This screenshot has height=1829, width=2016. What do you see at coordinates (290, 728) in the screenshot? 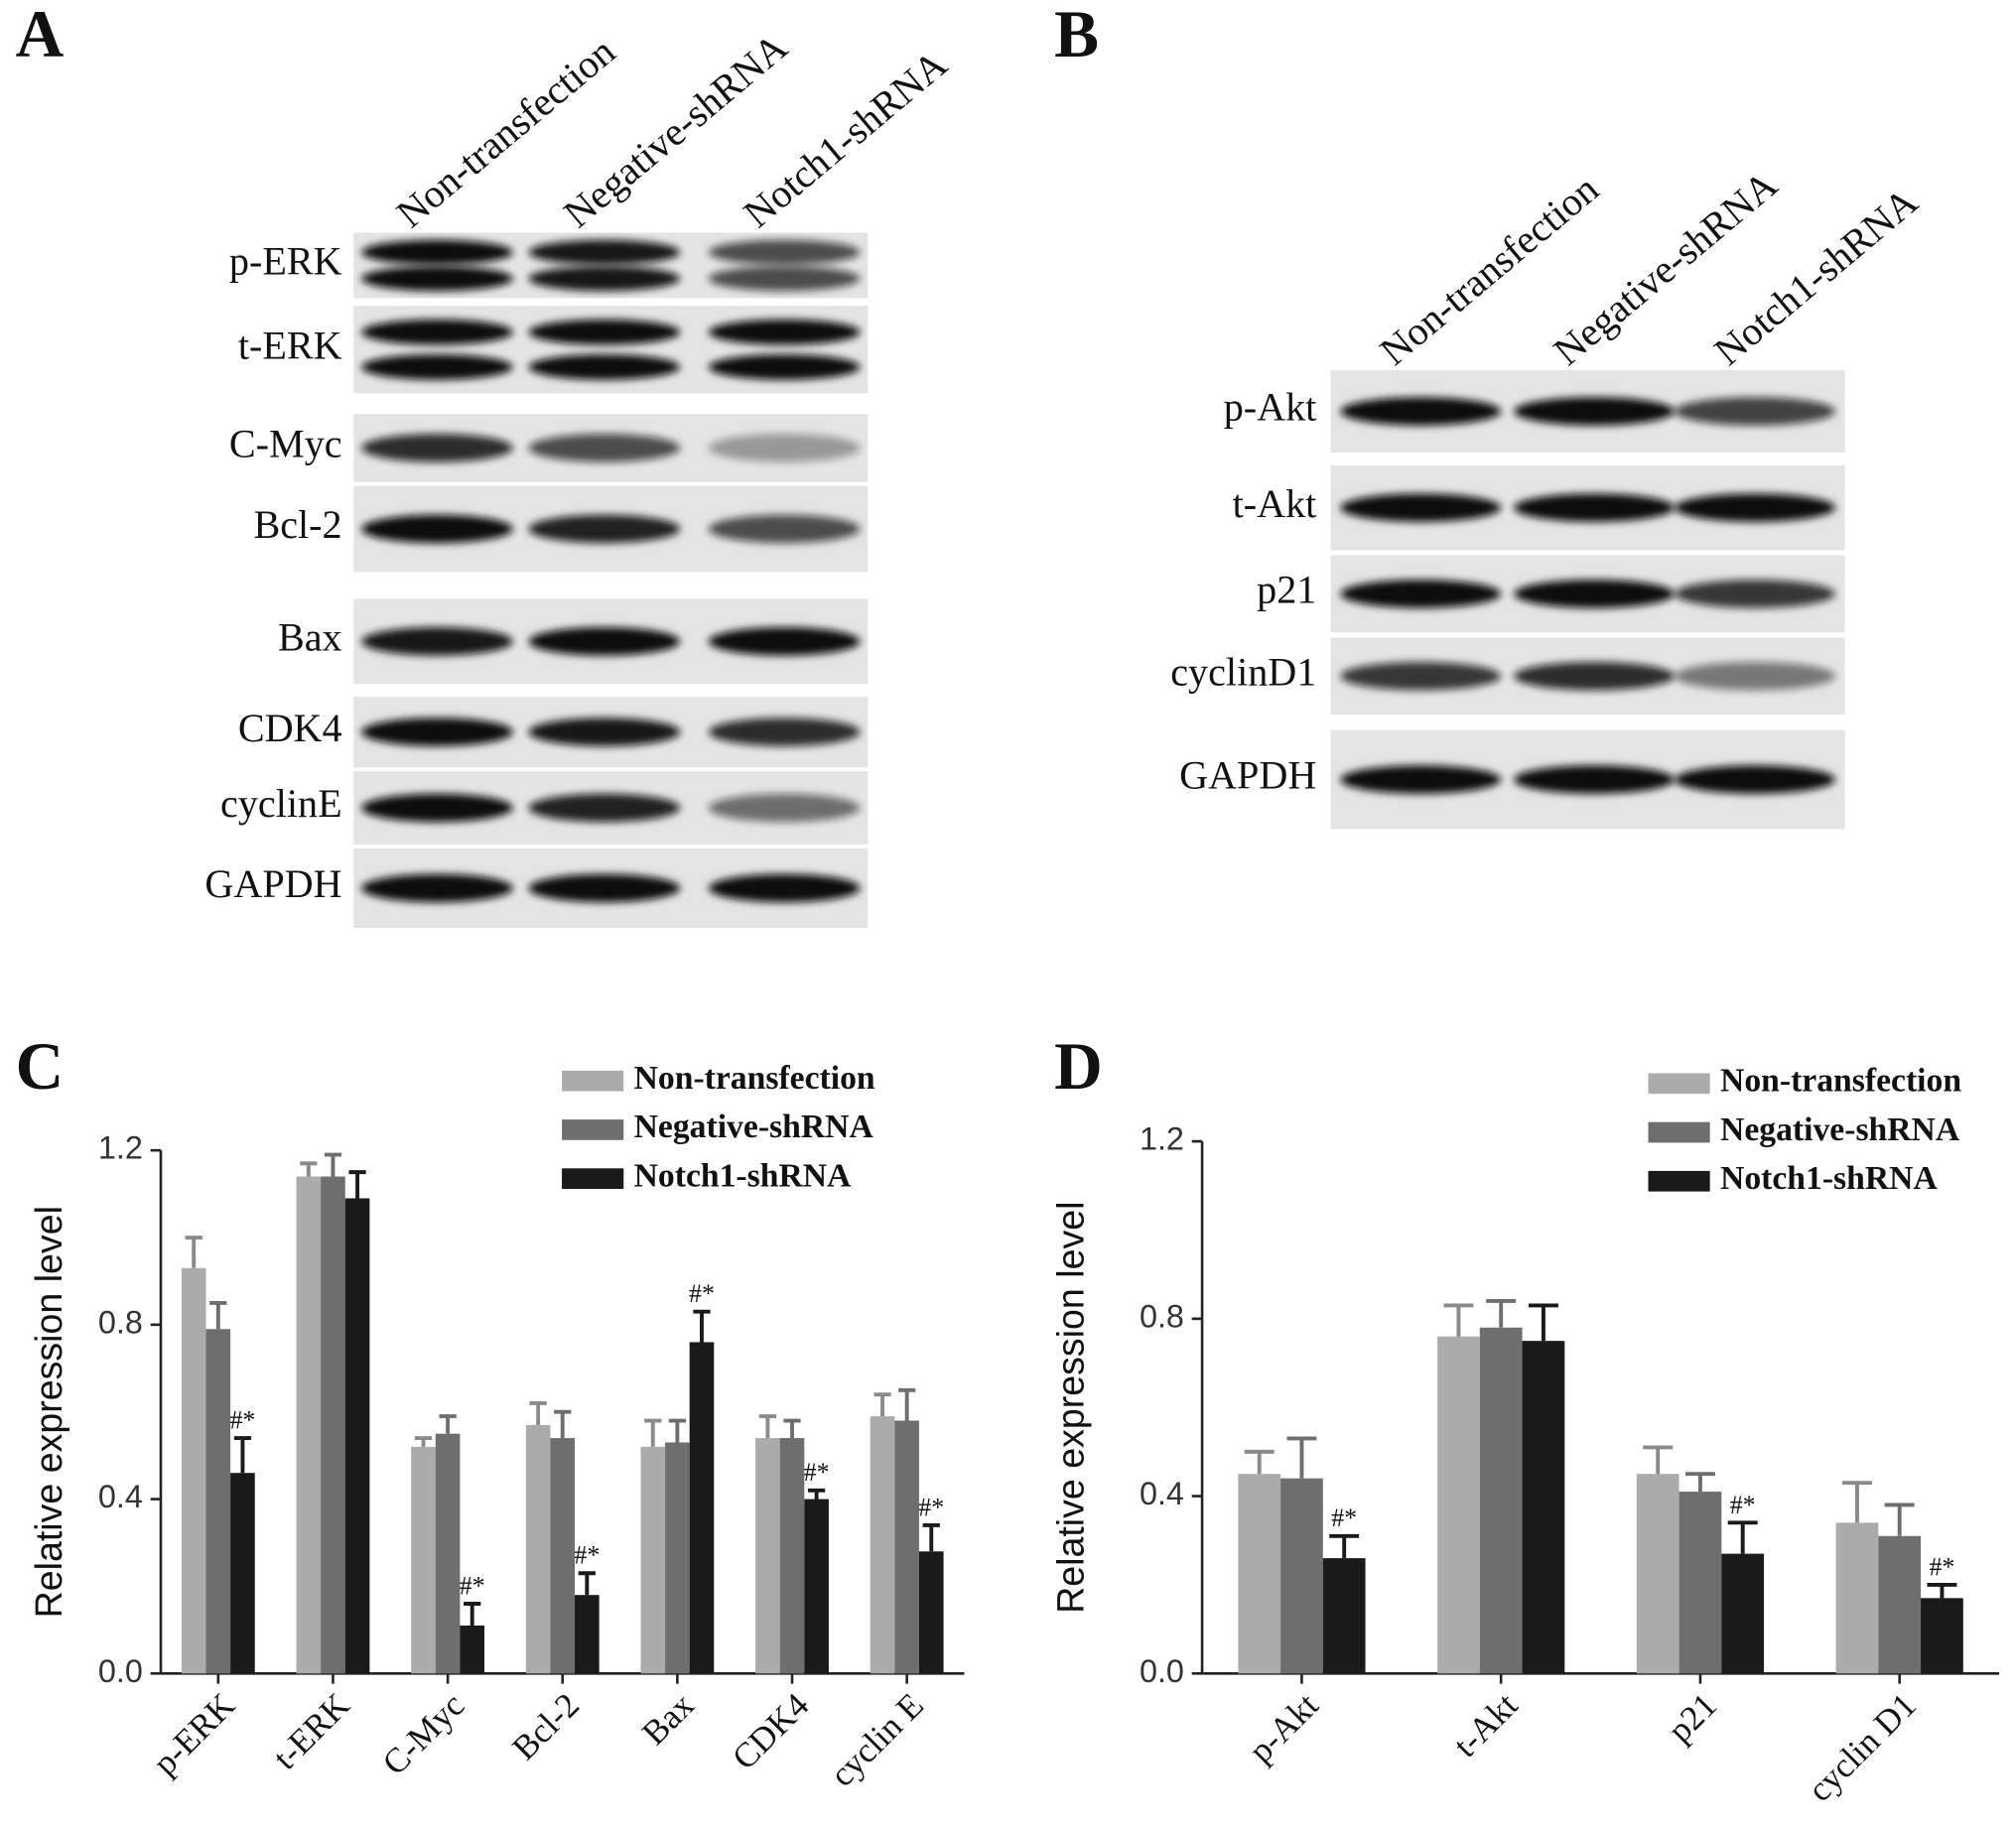
I see `protein-label: CDK4` at bounding box center [290, 728].